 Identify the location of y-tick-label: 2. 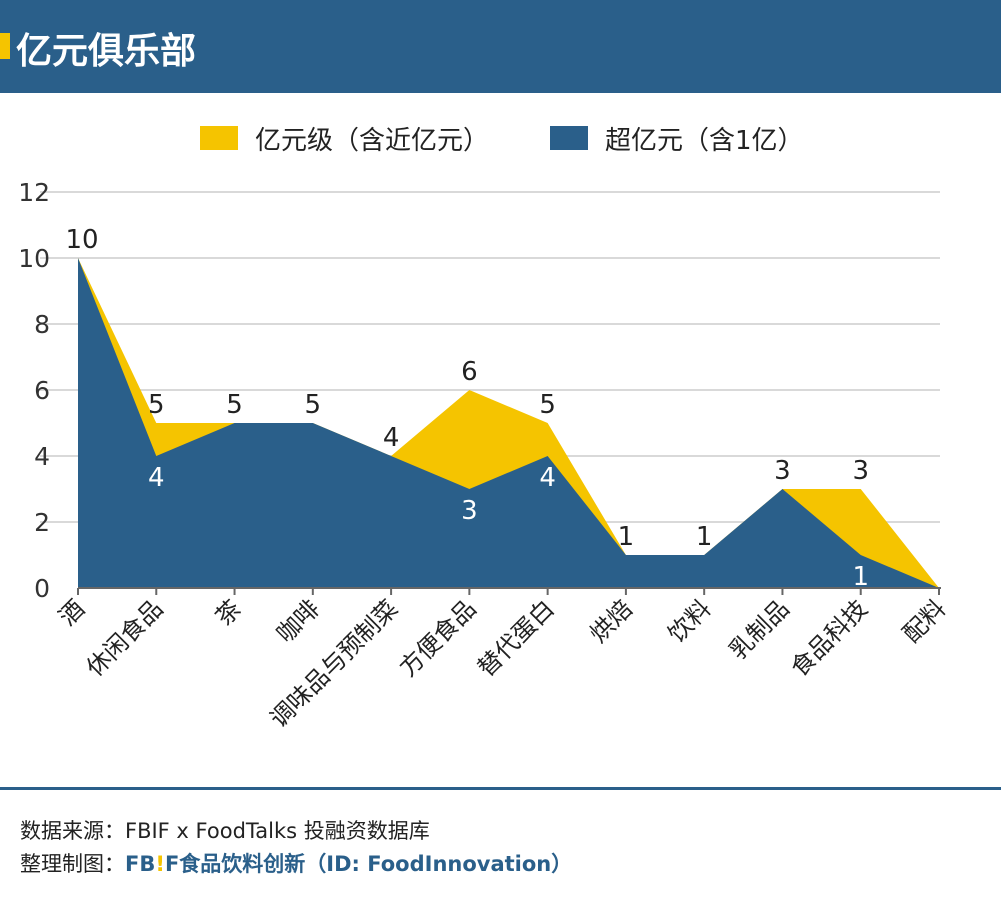
(42, 522).